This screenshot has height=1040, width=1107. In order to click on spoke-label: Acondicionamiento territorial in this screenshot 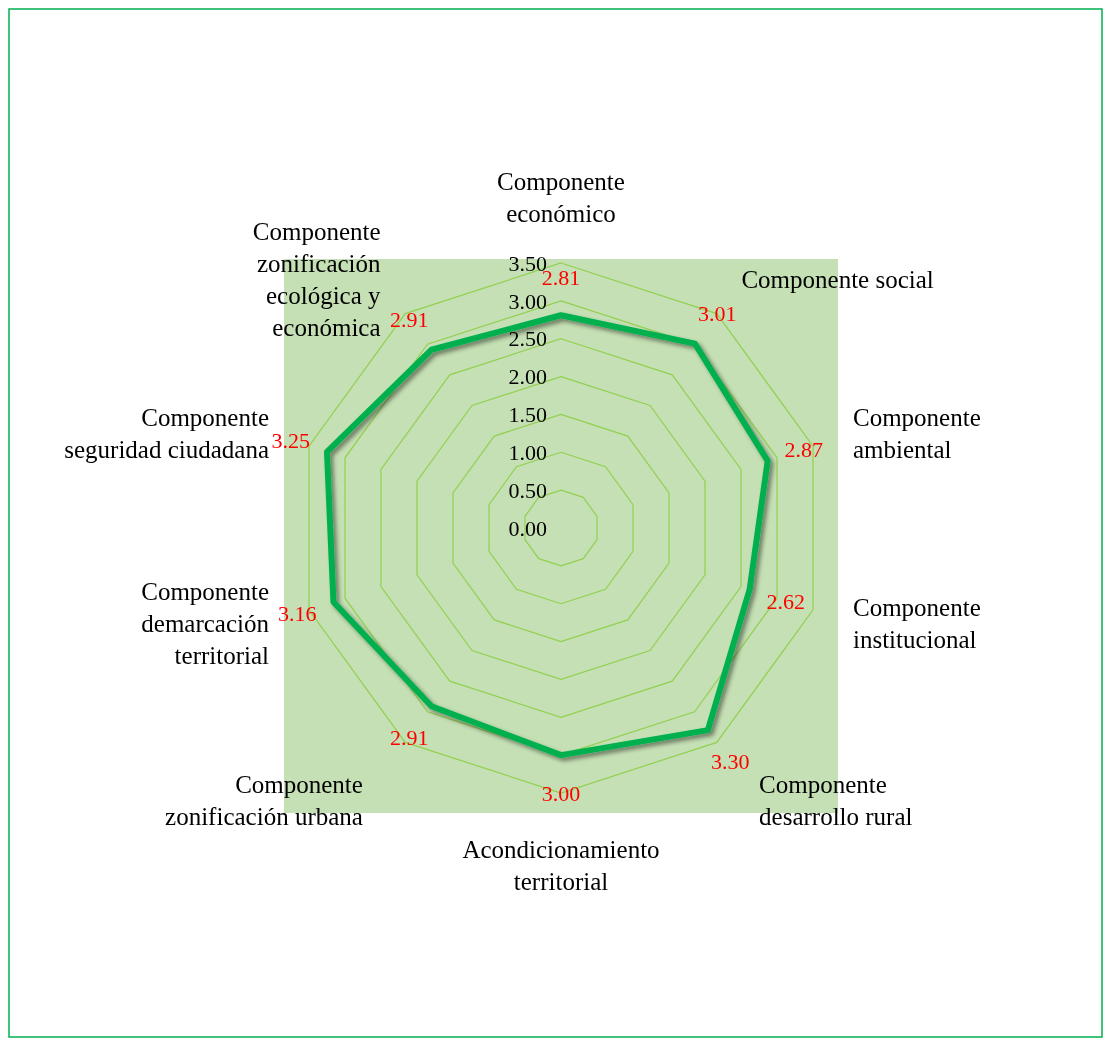, I will do `click(561, 865)`.